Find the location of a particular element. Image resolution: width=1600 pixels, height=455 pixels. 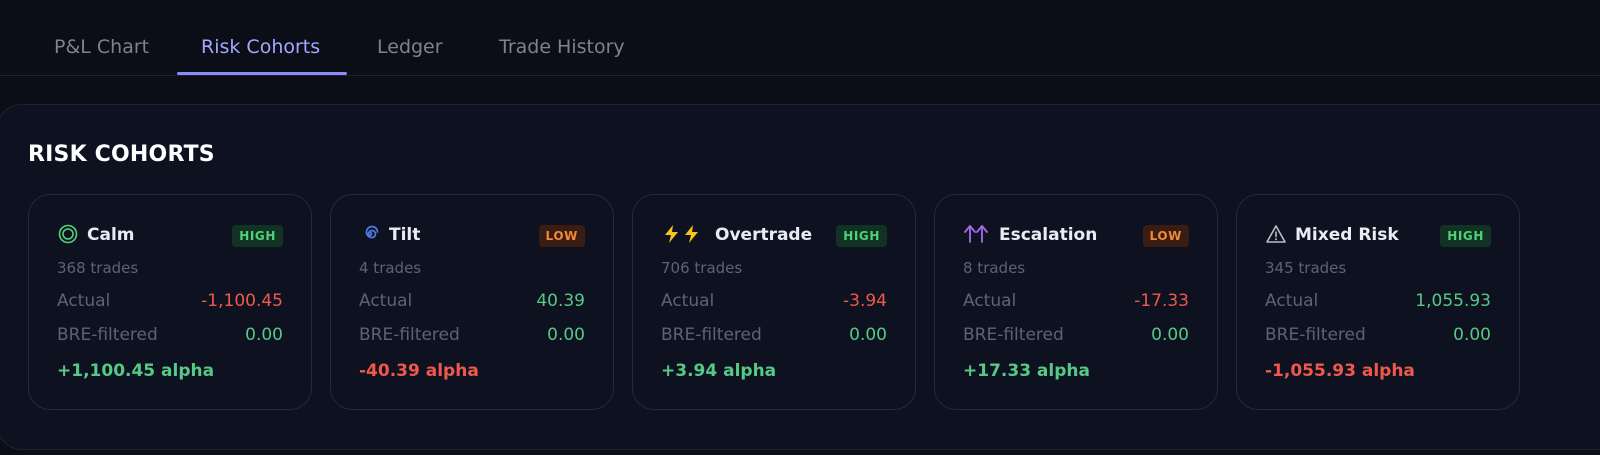

actual-value: 1,055.93 is located at coordinates (1453, 301).